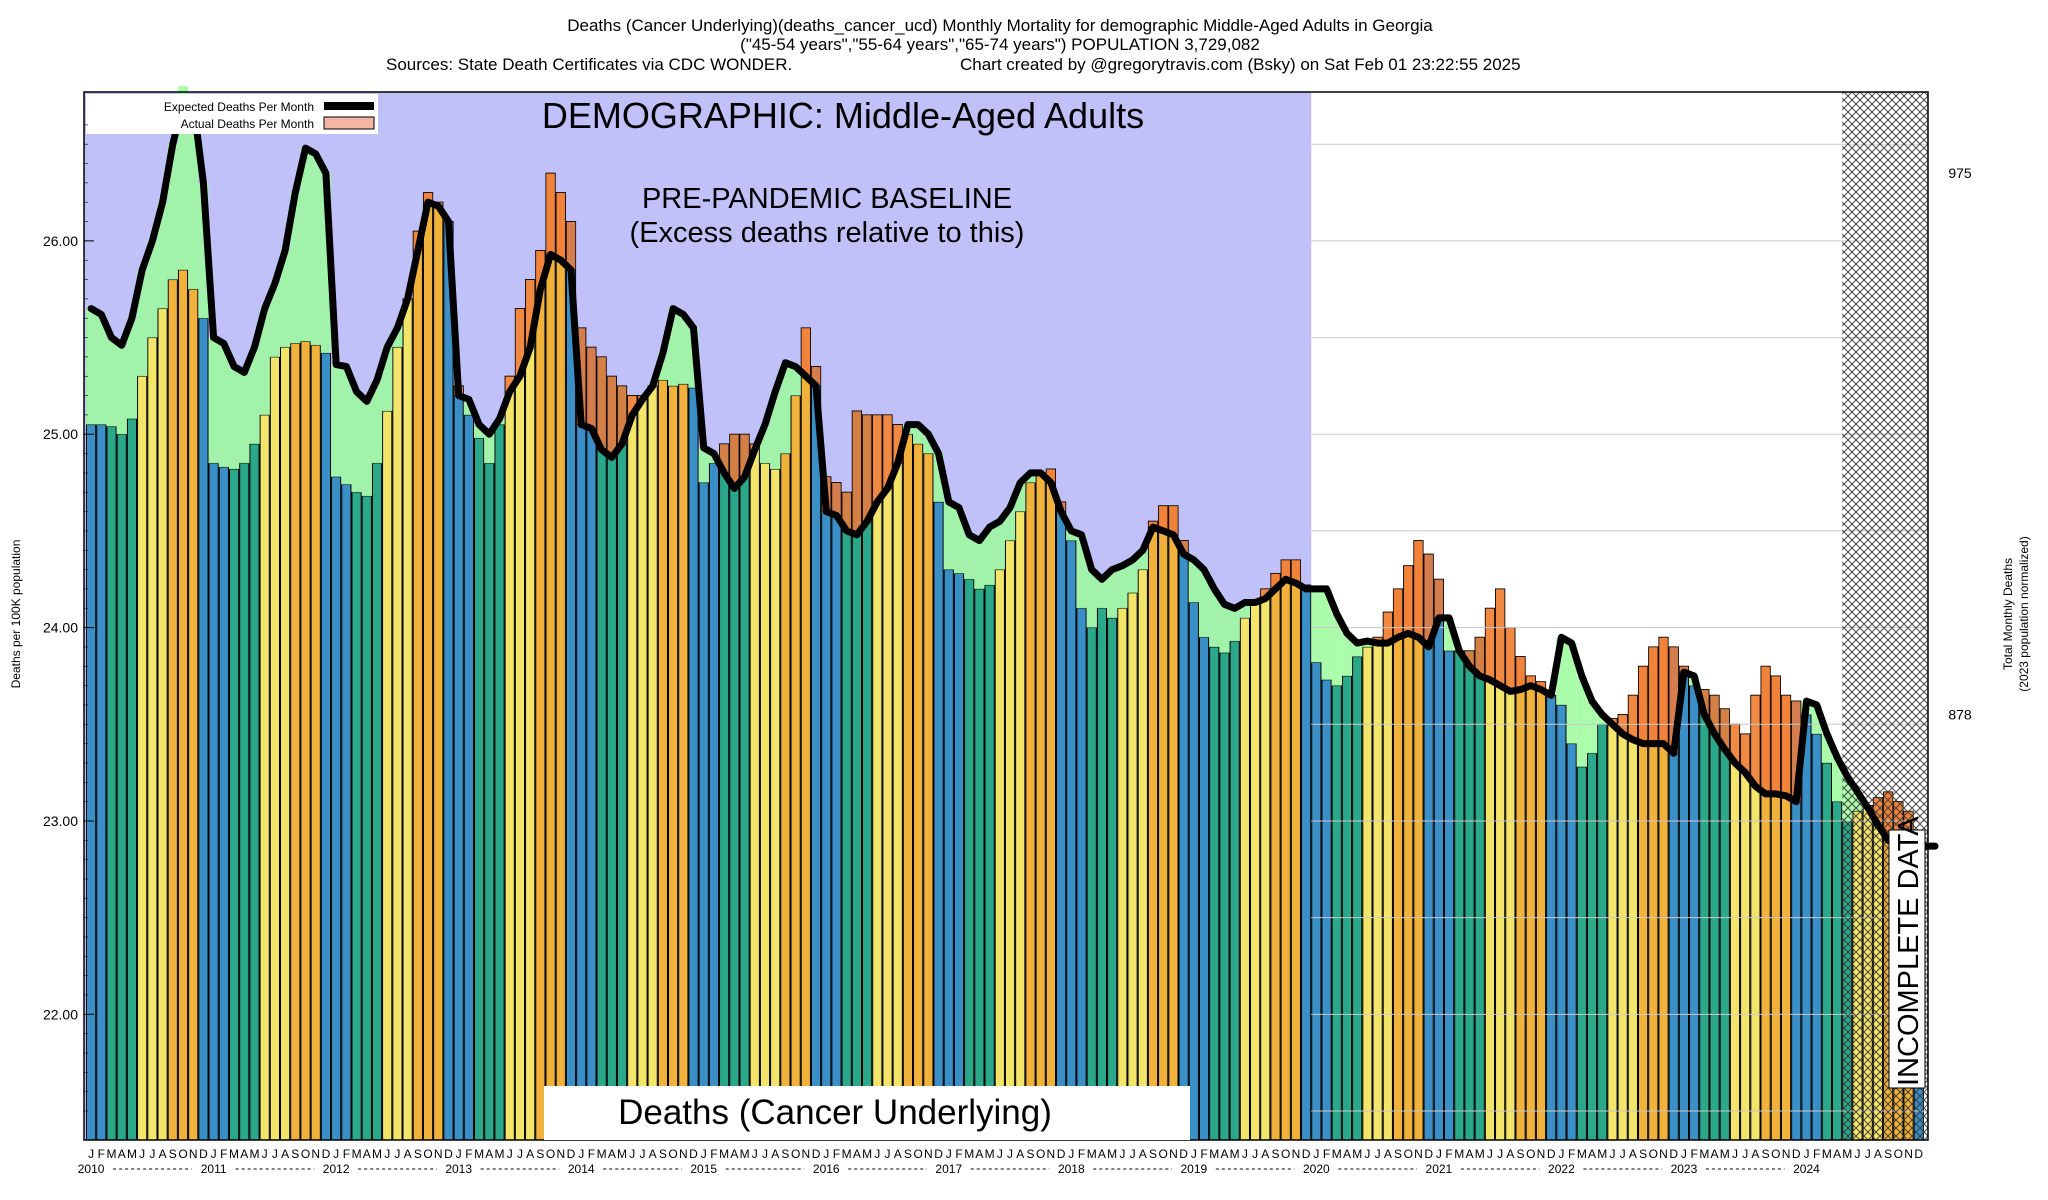  I want to click on x-year-label: 2017, so click(948, 1169).